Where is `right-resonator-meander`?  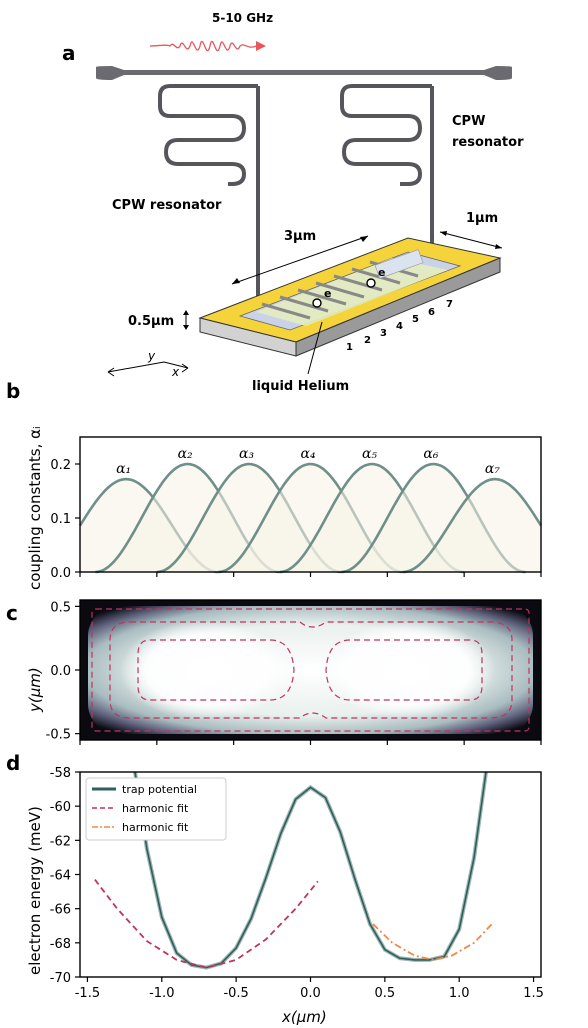
right-resonator-meander is located at coordinates (387, 167).